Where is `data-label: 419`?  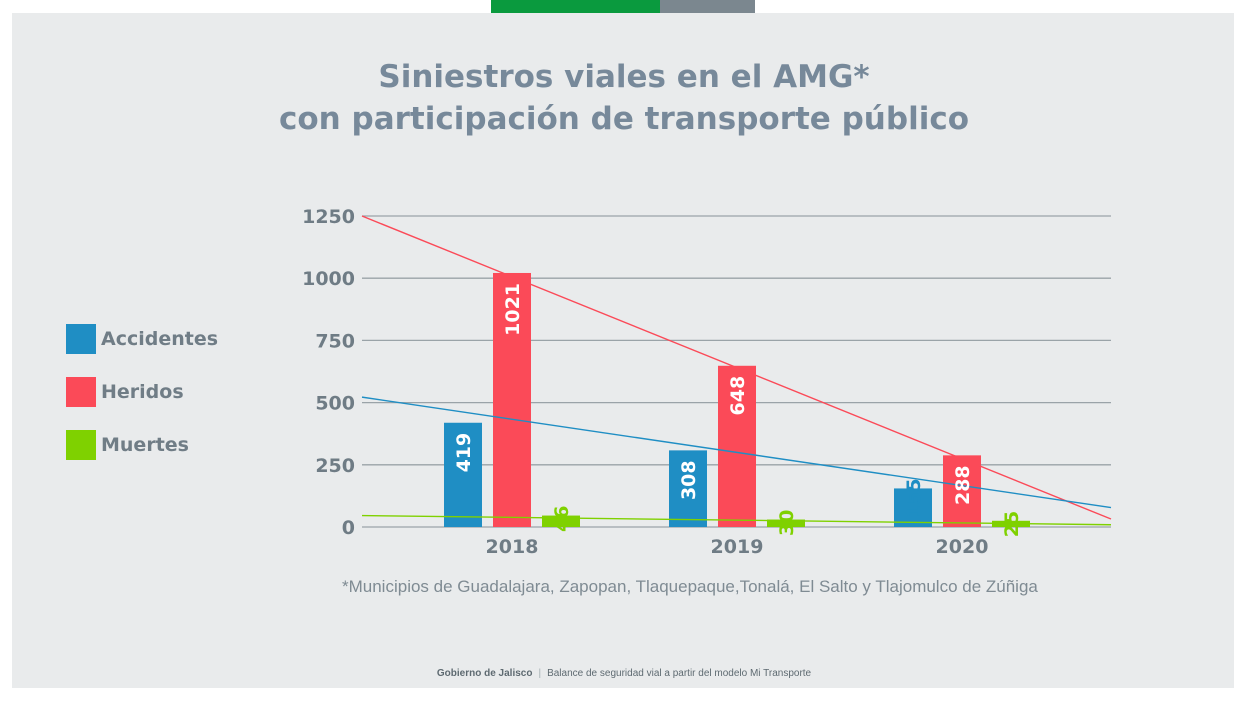
data-label: 419 is located at coordinates (464, 453).